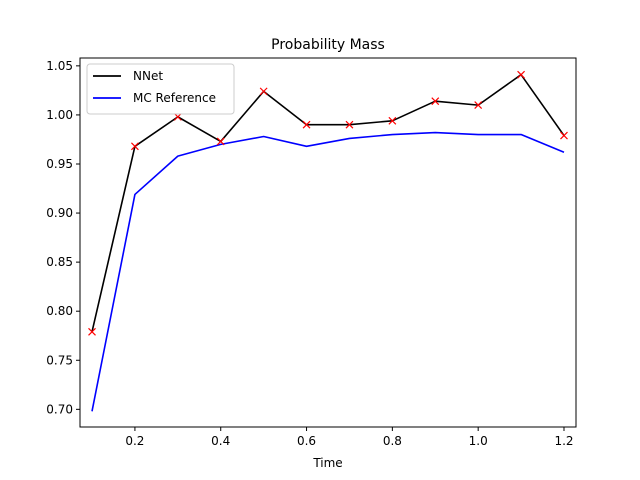 The image size is (640, 480). I want to click on legend-box, so click(160, 89).